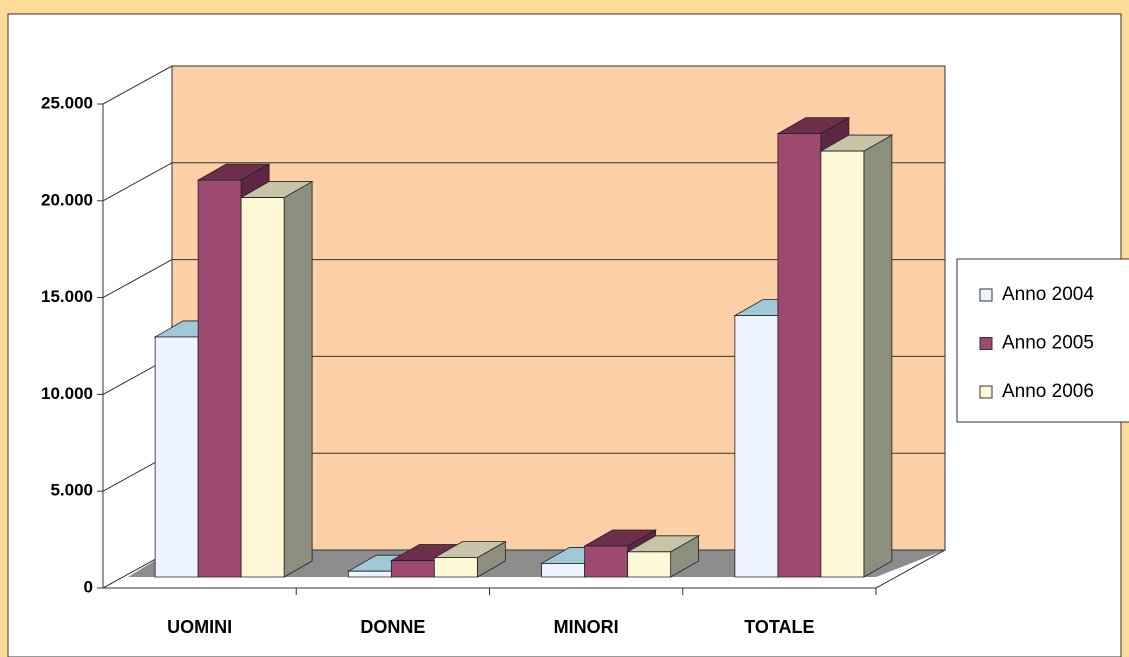 Image resolution: width=1129 pixels, height=657 pixels. What do you see at coordinates (67, 393) in the screenshot?
I see `y-tick-label: 10.000` at bounding box center [67, 393].